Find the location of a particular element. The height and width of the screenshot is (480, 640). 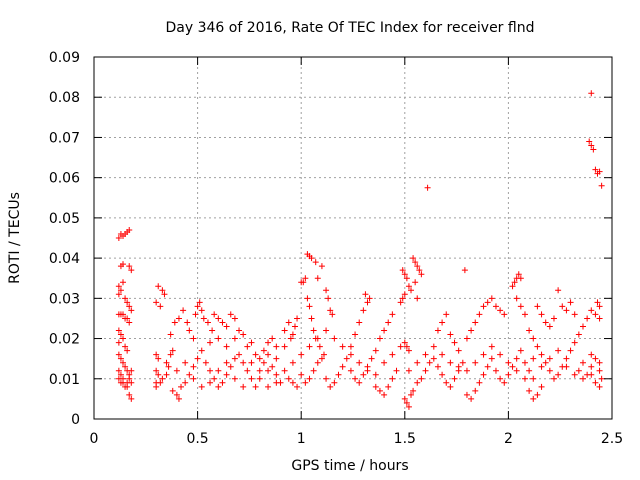

y-tick-label: 0.06 is located at coordinates (64, 179).